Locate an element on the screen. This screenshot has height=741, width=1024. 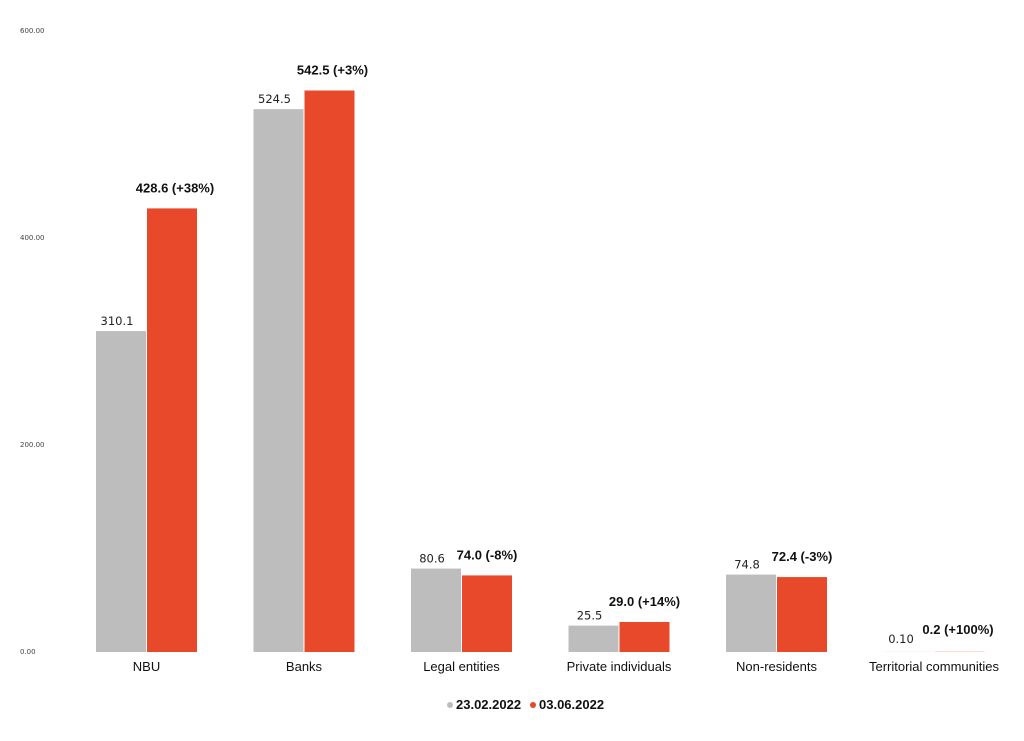
data-label-banks-03-06-2022: 542.5 (+3%) is located at coordinates (332, 70).